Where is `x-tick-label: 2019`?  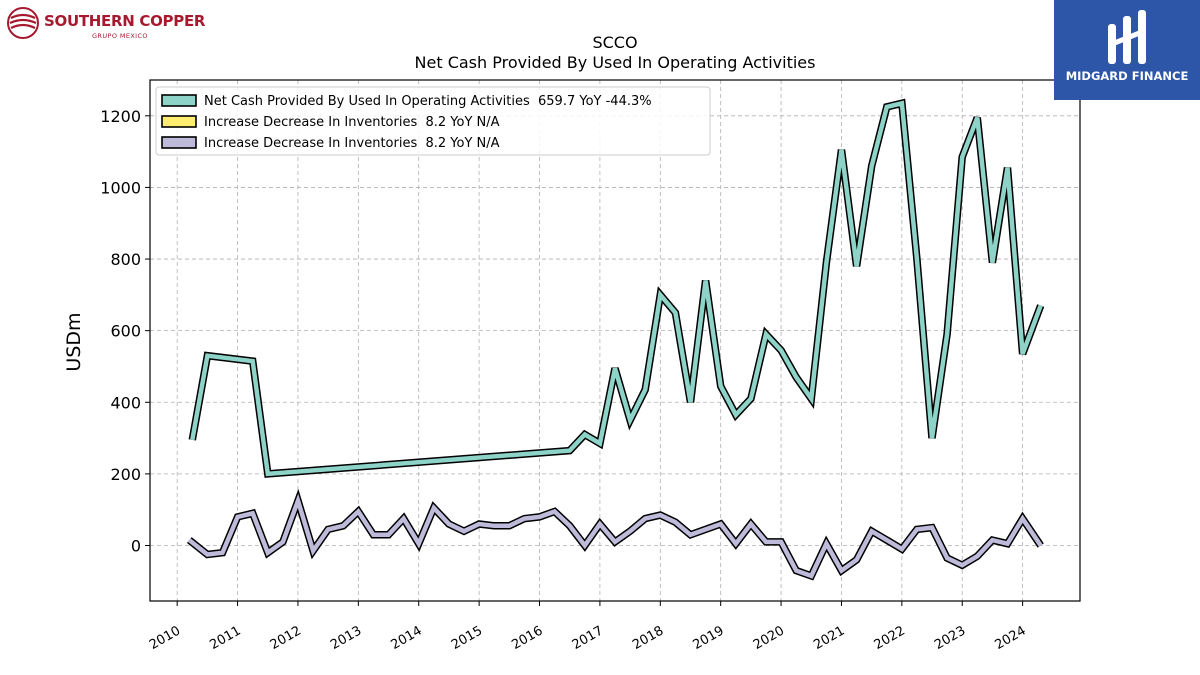 x-tick-label: 2019 is located at coordinates (709, 638).